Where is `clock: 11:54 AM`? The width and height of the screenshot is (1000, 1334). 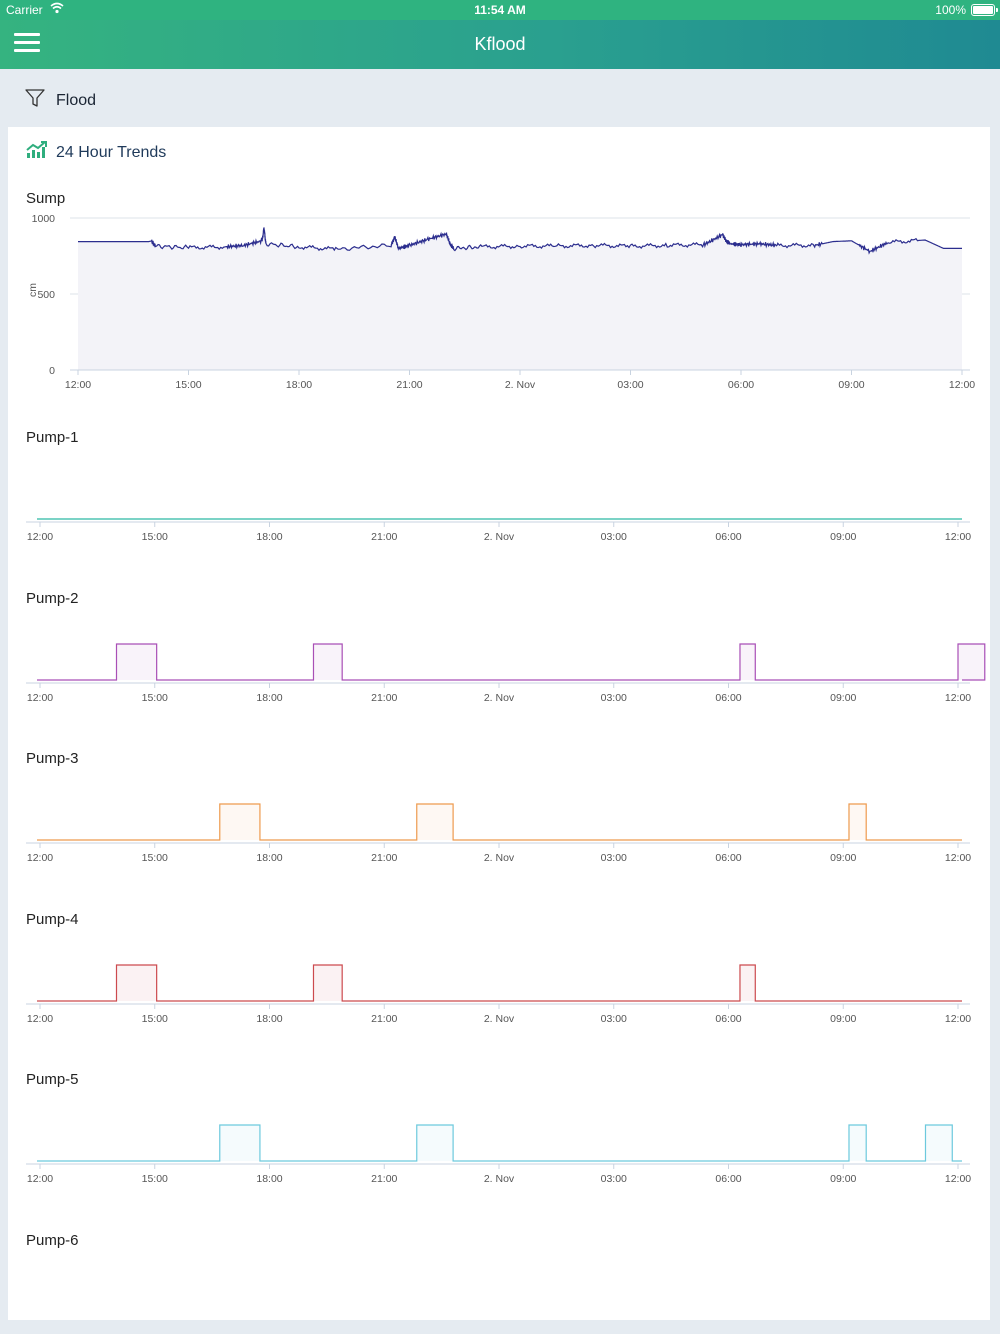 clock: 11:54 AM is located at coordinates (500, 10).